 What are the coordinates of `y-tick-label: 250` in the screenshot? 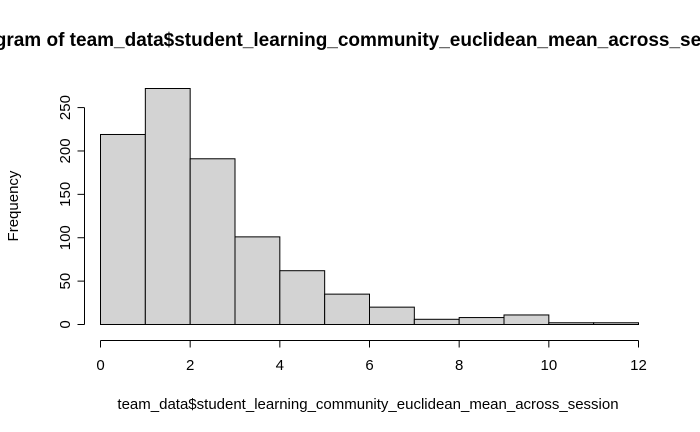 It's located at (65, 107).